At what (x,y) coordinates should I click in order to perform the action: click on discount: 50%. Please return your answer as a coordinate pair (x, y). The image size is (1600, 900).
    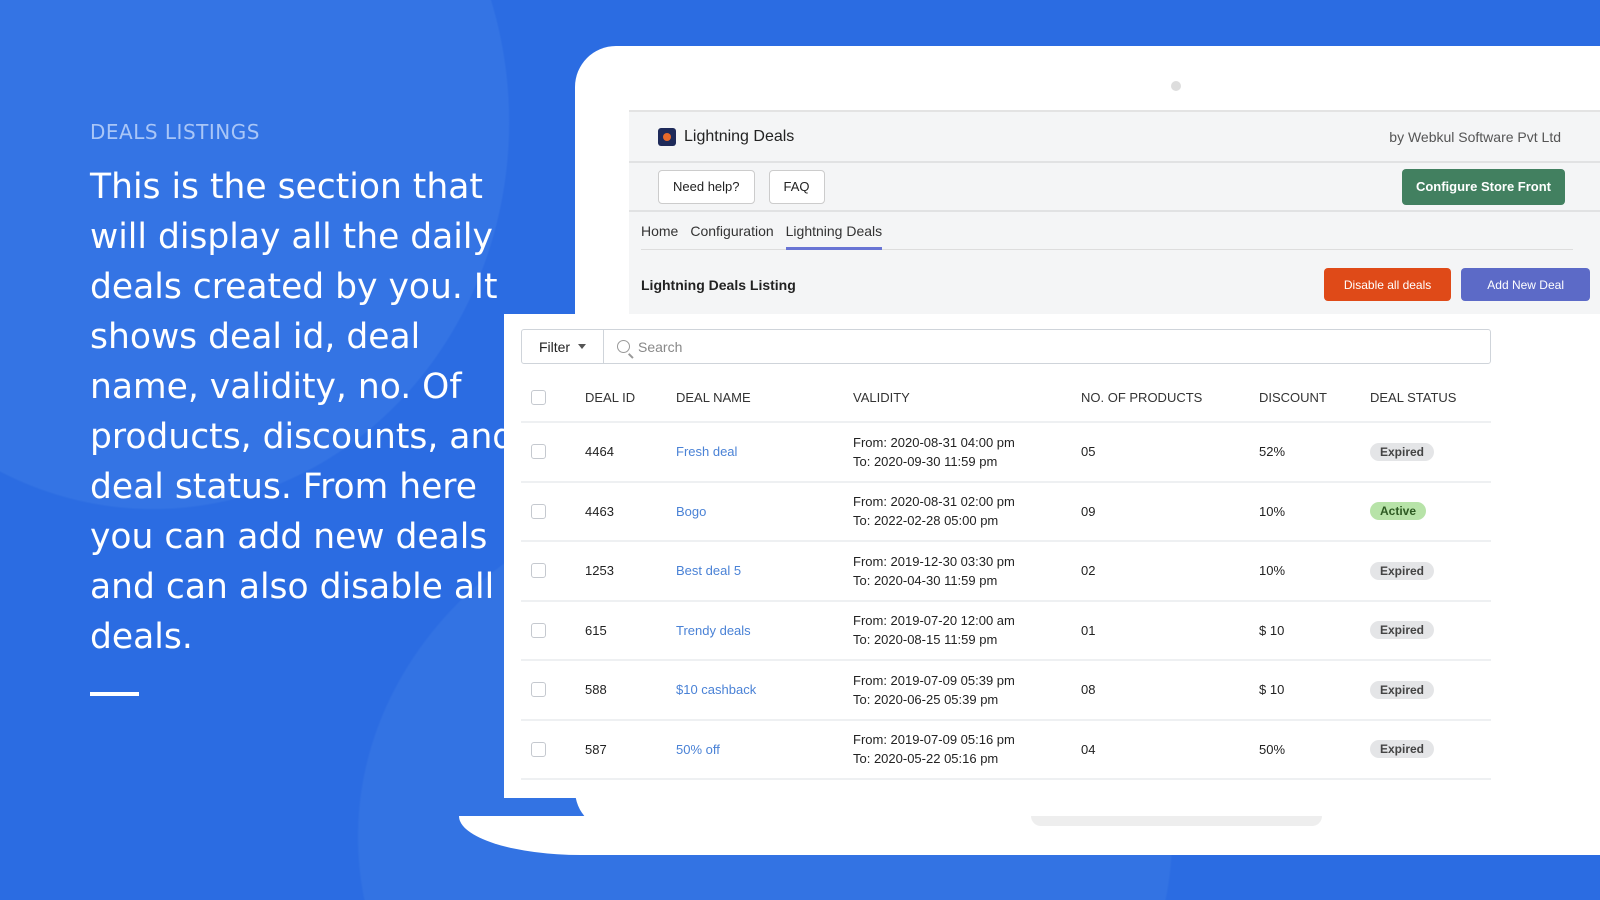
    Looking at the image, I should click on (1314, 749).